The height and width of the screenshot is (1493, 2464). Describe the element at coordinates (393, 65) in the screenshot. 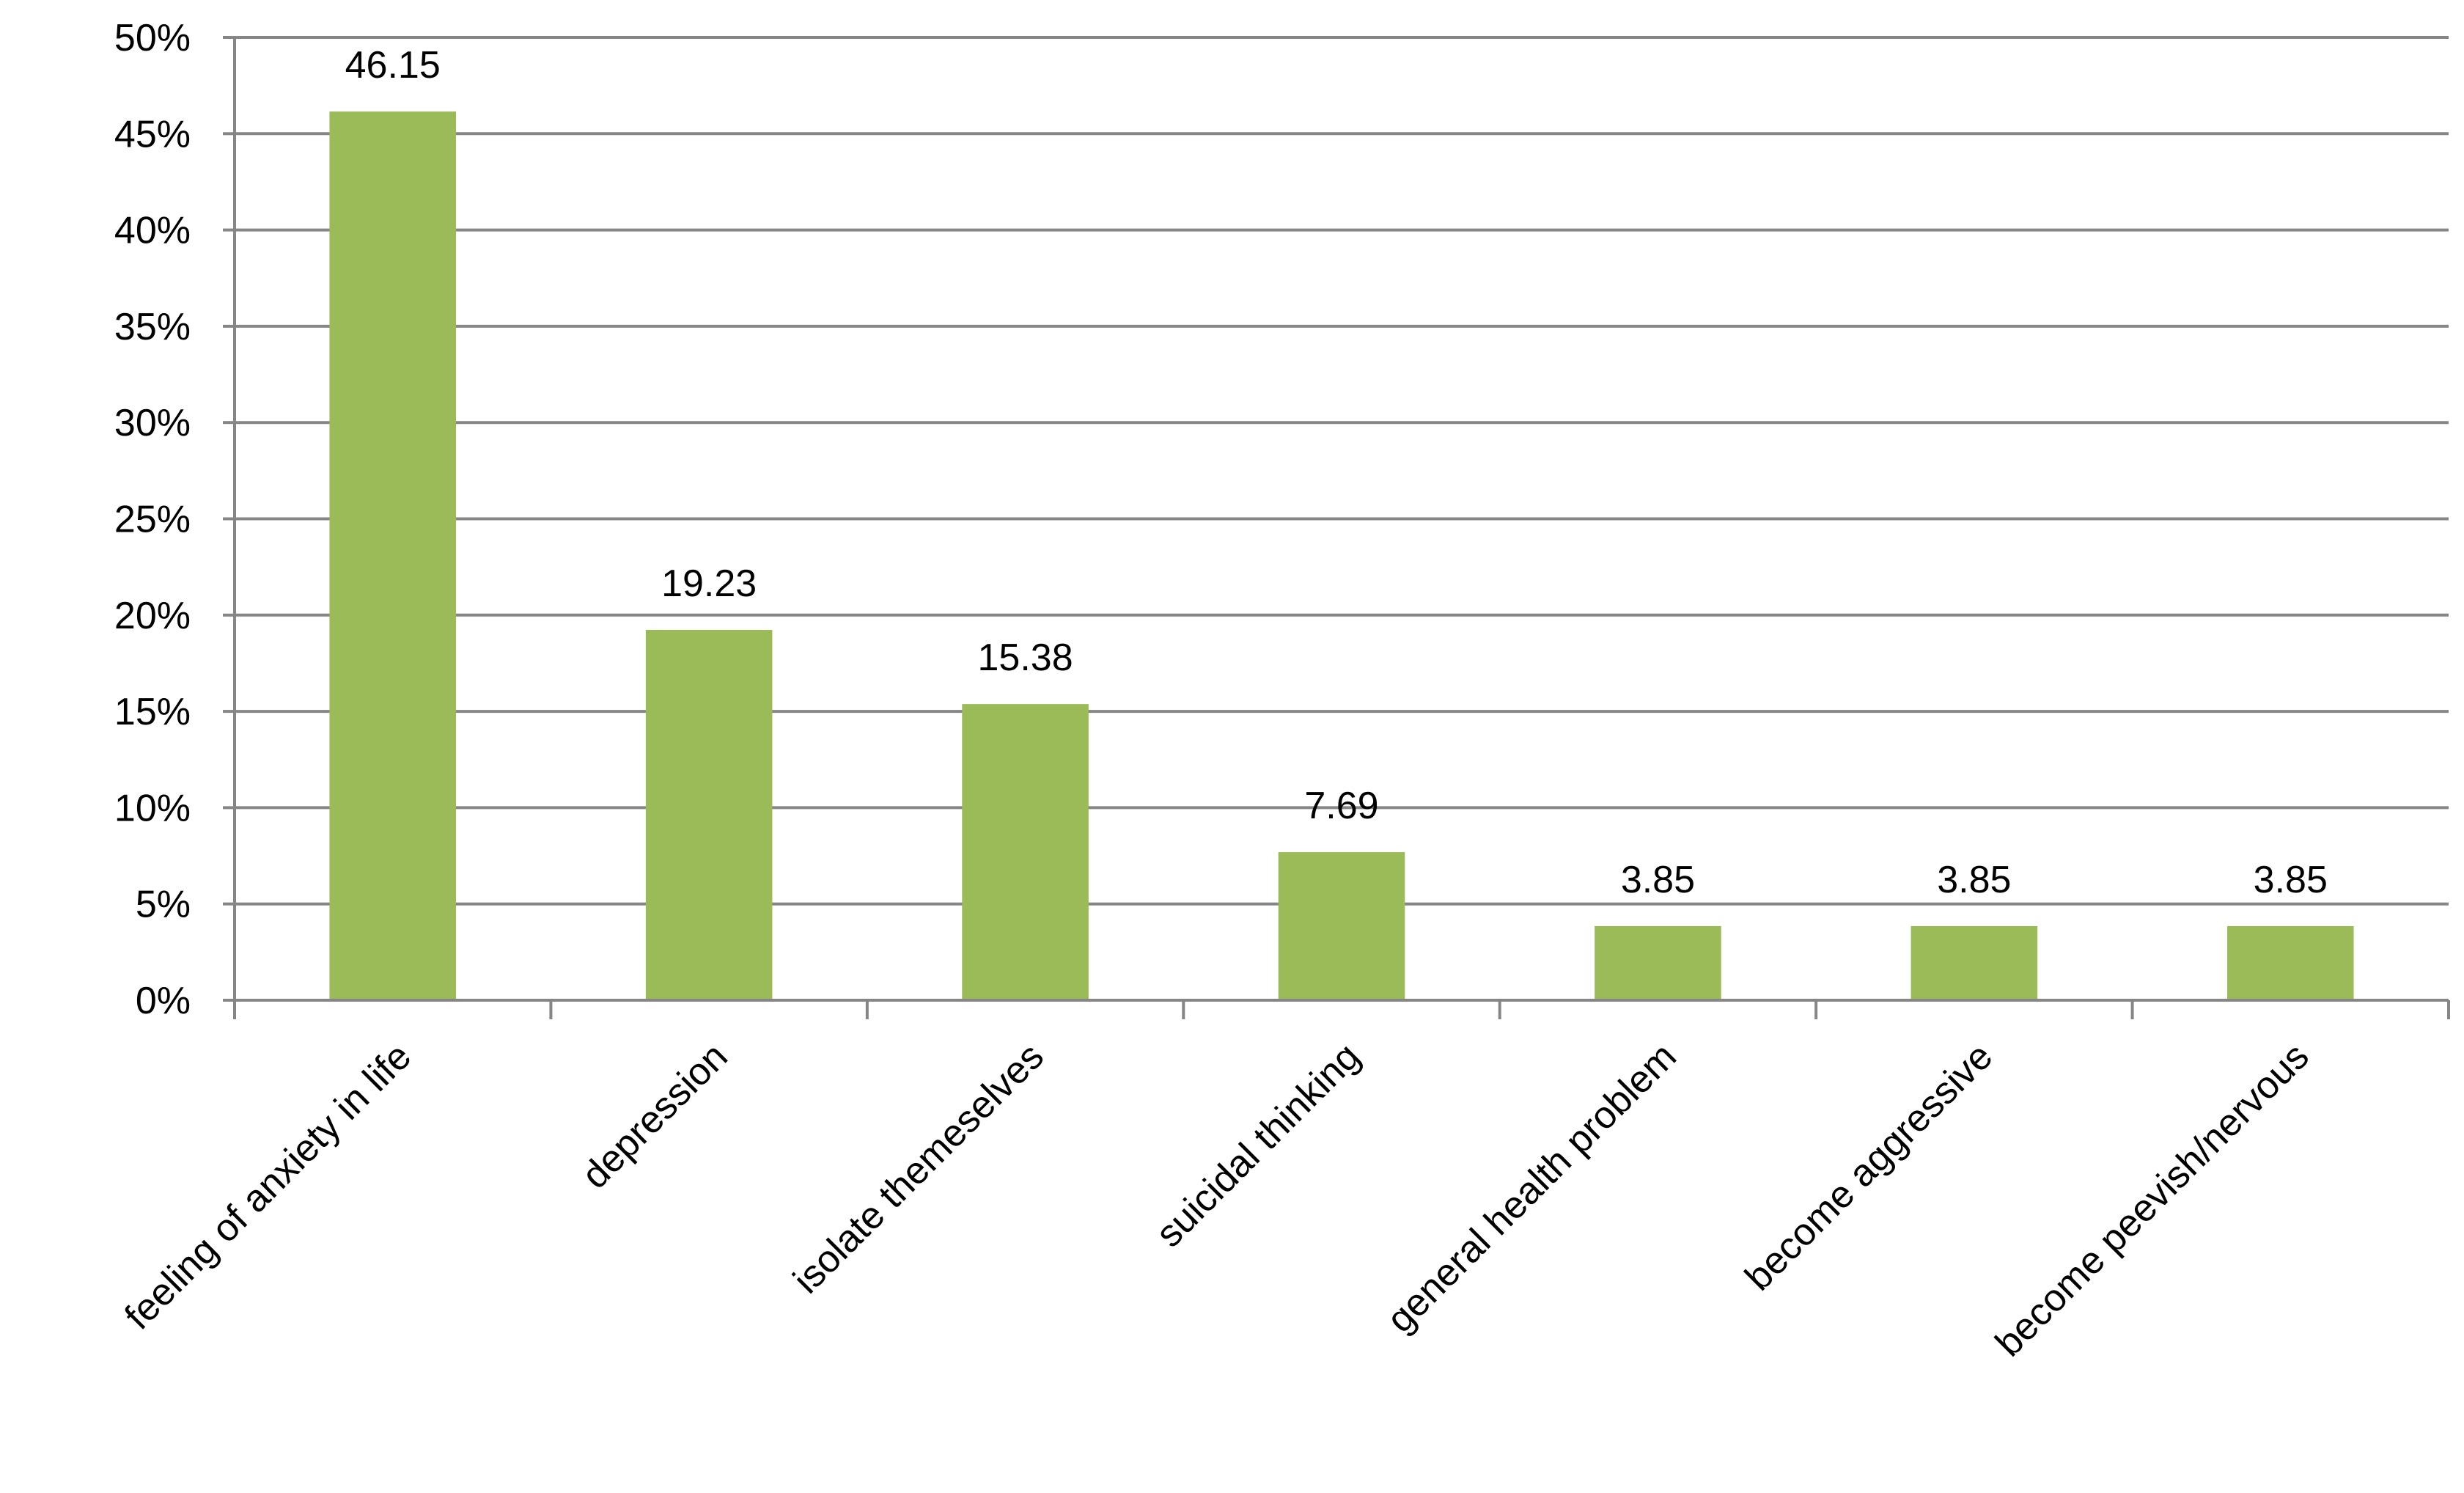

I see `data-label: 46.15` at that location.